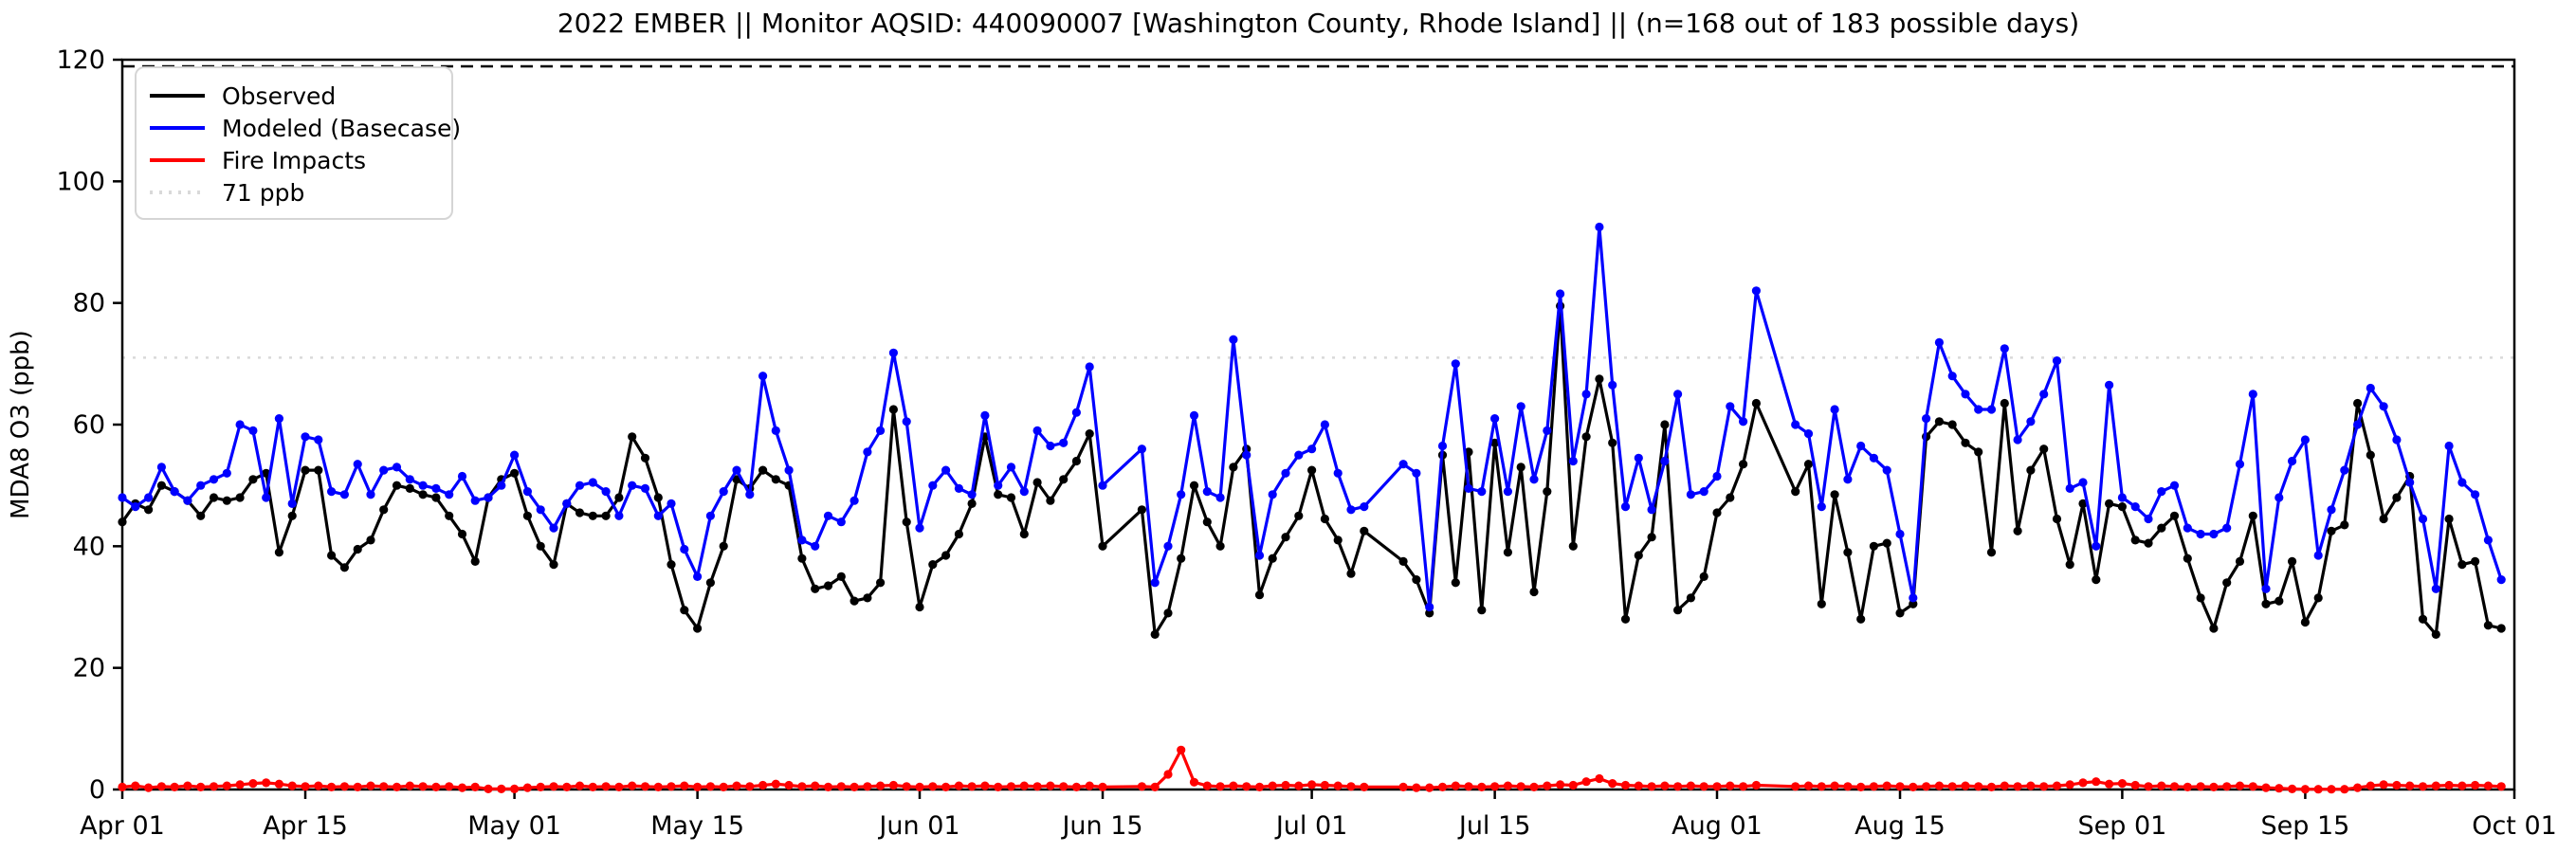 This screenshot has width=2576, height=853. I want to click on legend-item-observed: Observed, so click(292, 96).